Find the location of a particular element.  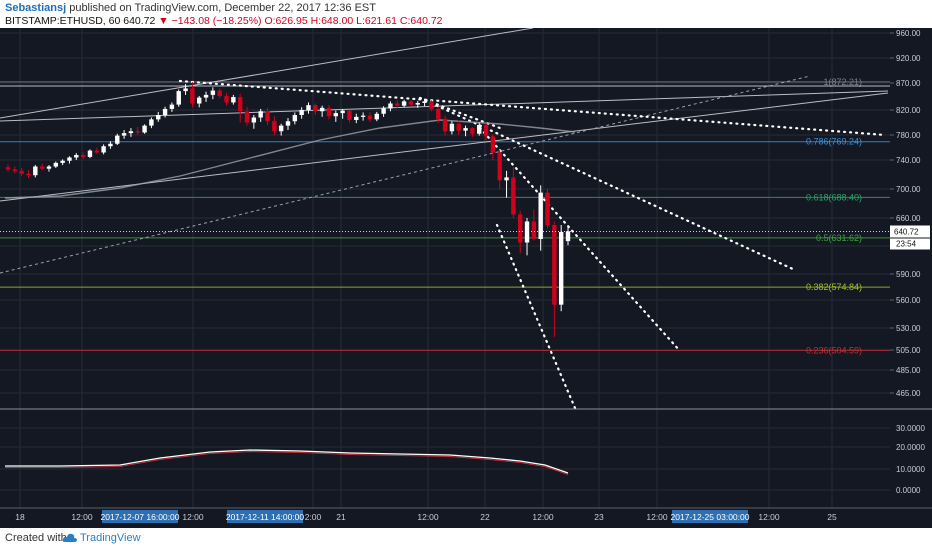

created-with-label: Created with is located at coordinates (36, 538).